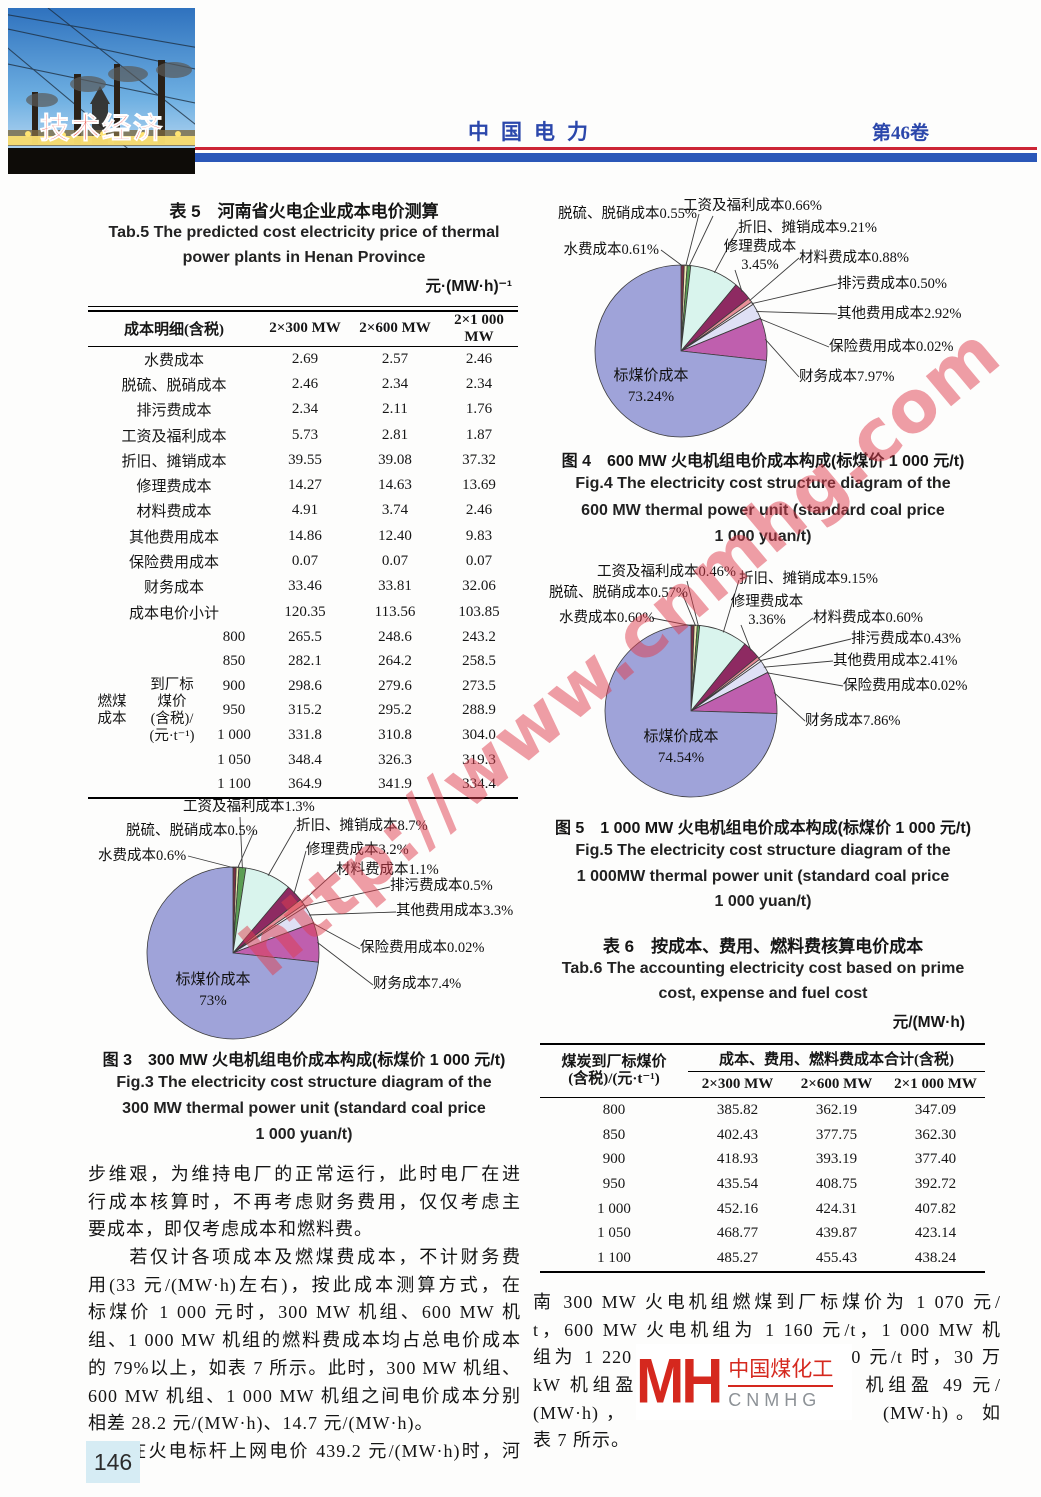 The image size is (1041, 1497). Describe the element at coordinates (906, 639) in the screenshot. I see `pie-slice-label: 排污费成本0.43%` at that location.